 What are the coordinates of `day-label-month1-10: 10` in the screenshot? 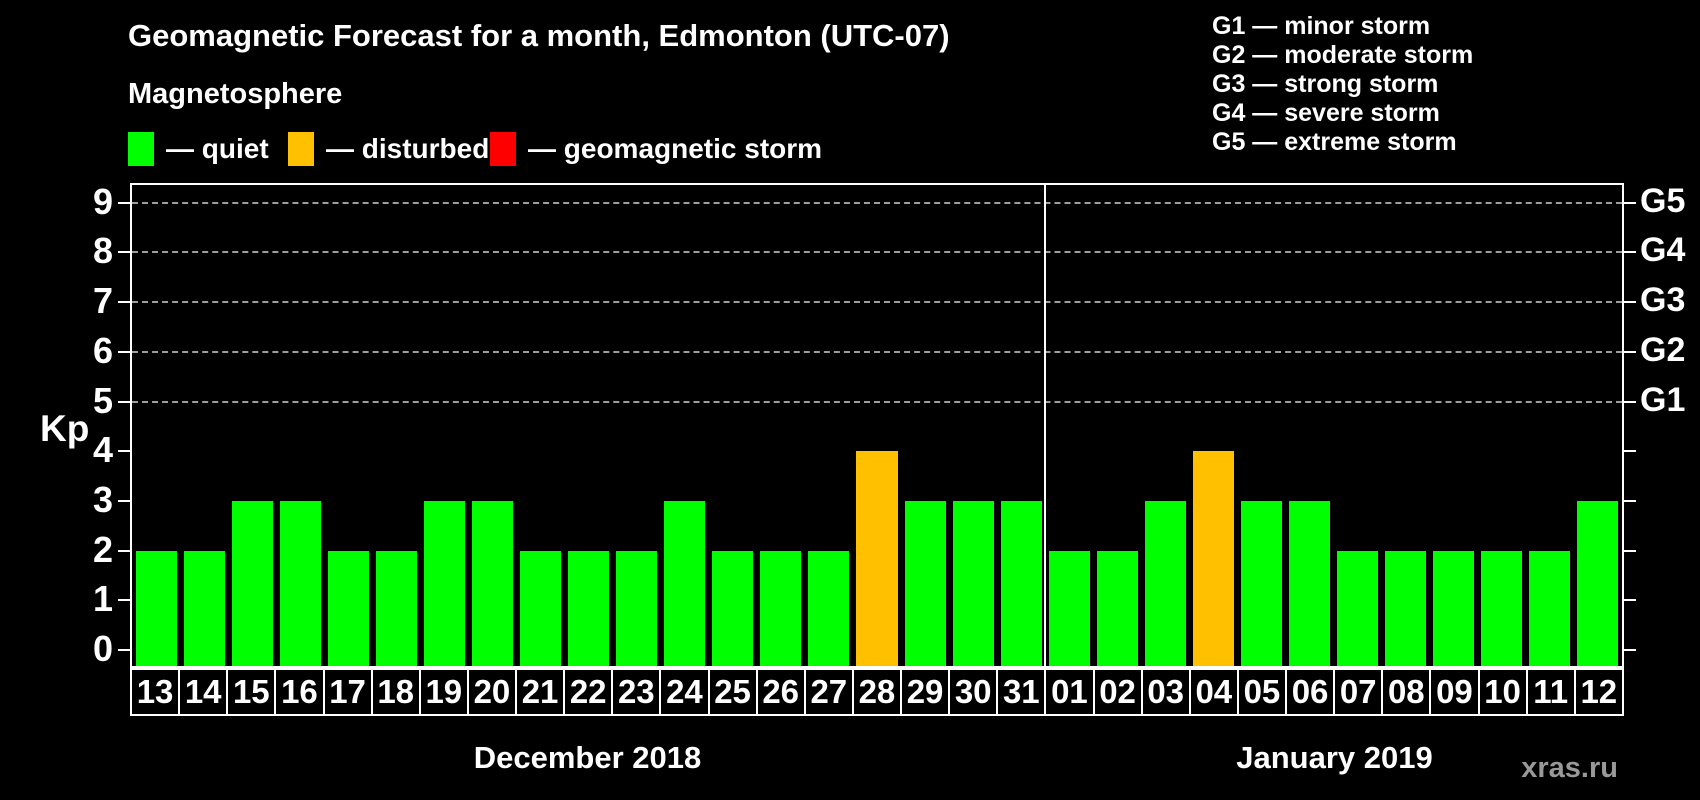 It's located at (1502, 692).